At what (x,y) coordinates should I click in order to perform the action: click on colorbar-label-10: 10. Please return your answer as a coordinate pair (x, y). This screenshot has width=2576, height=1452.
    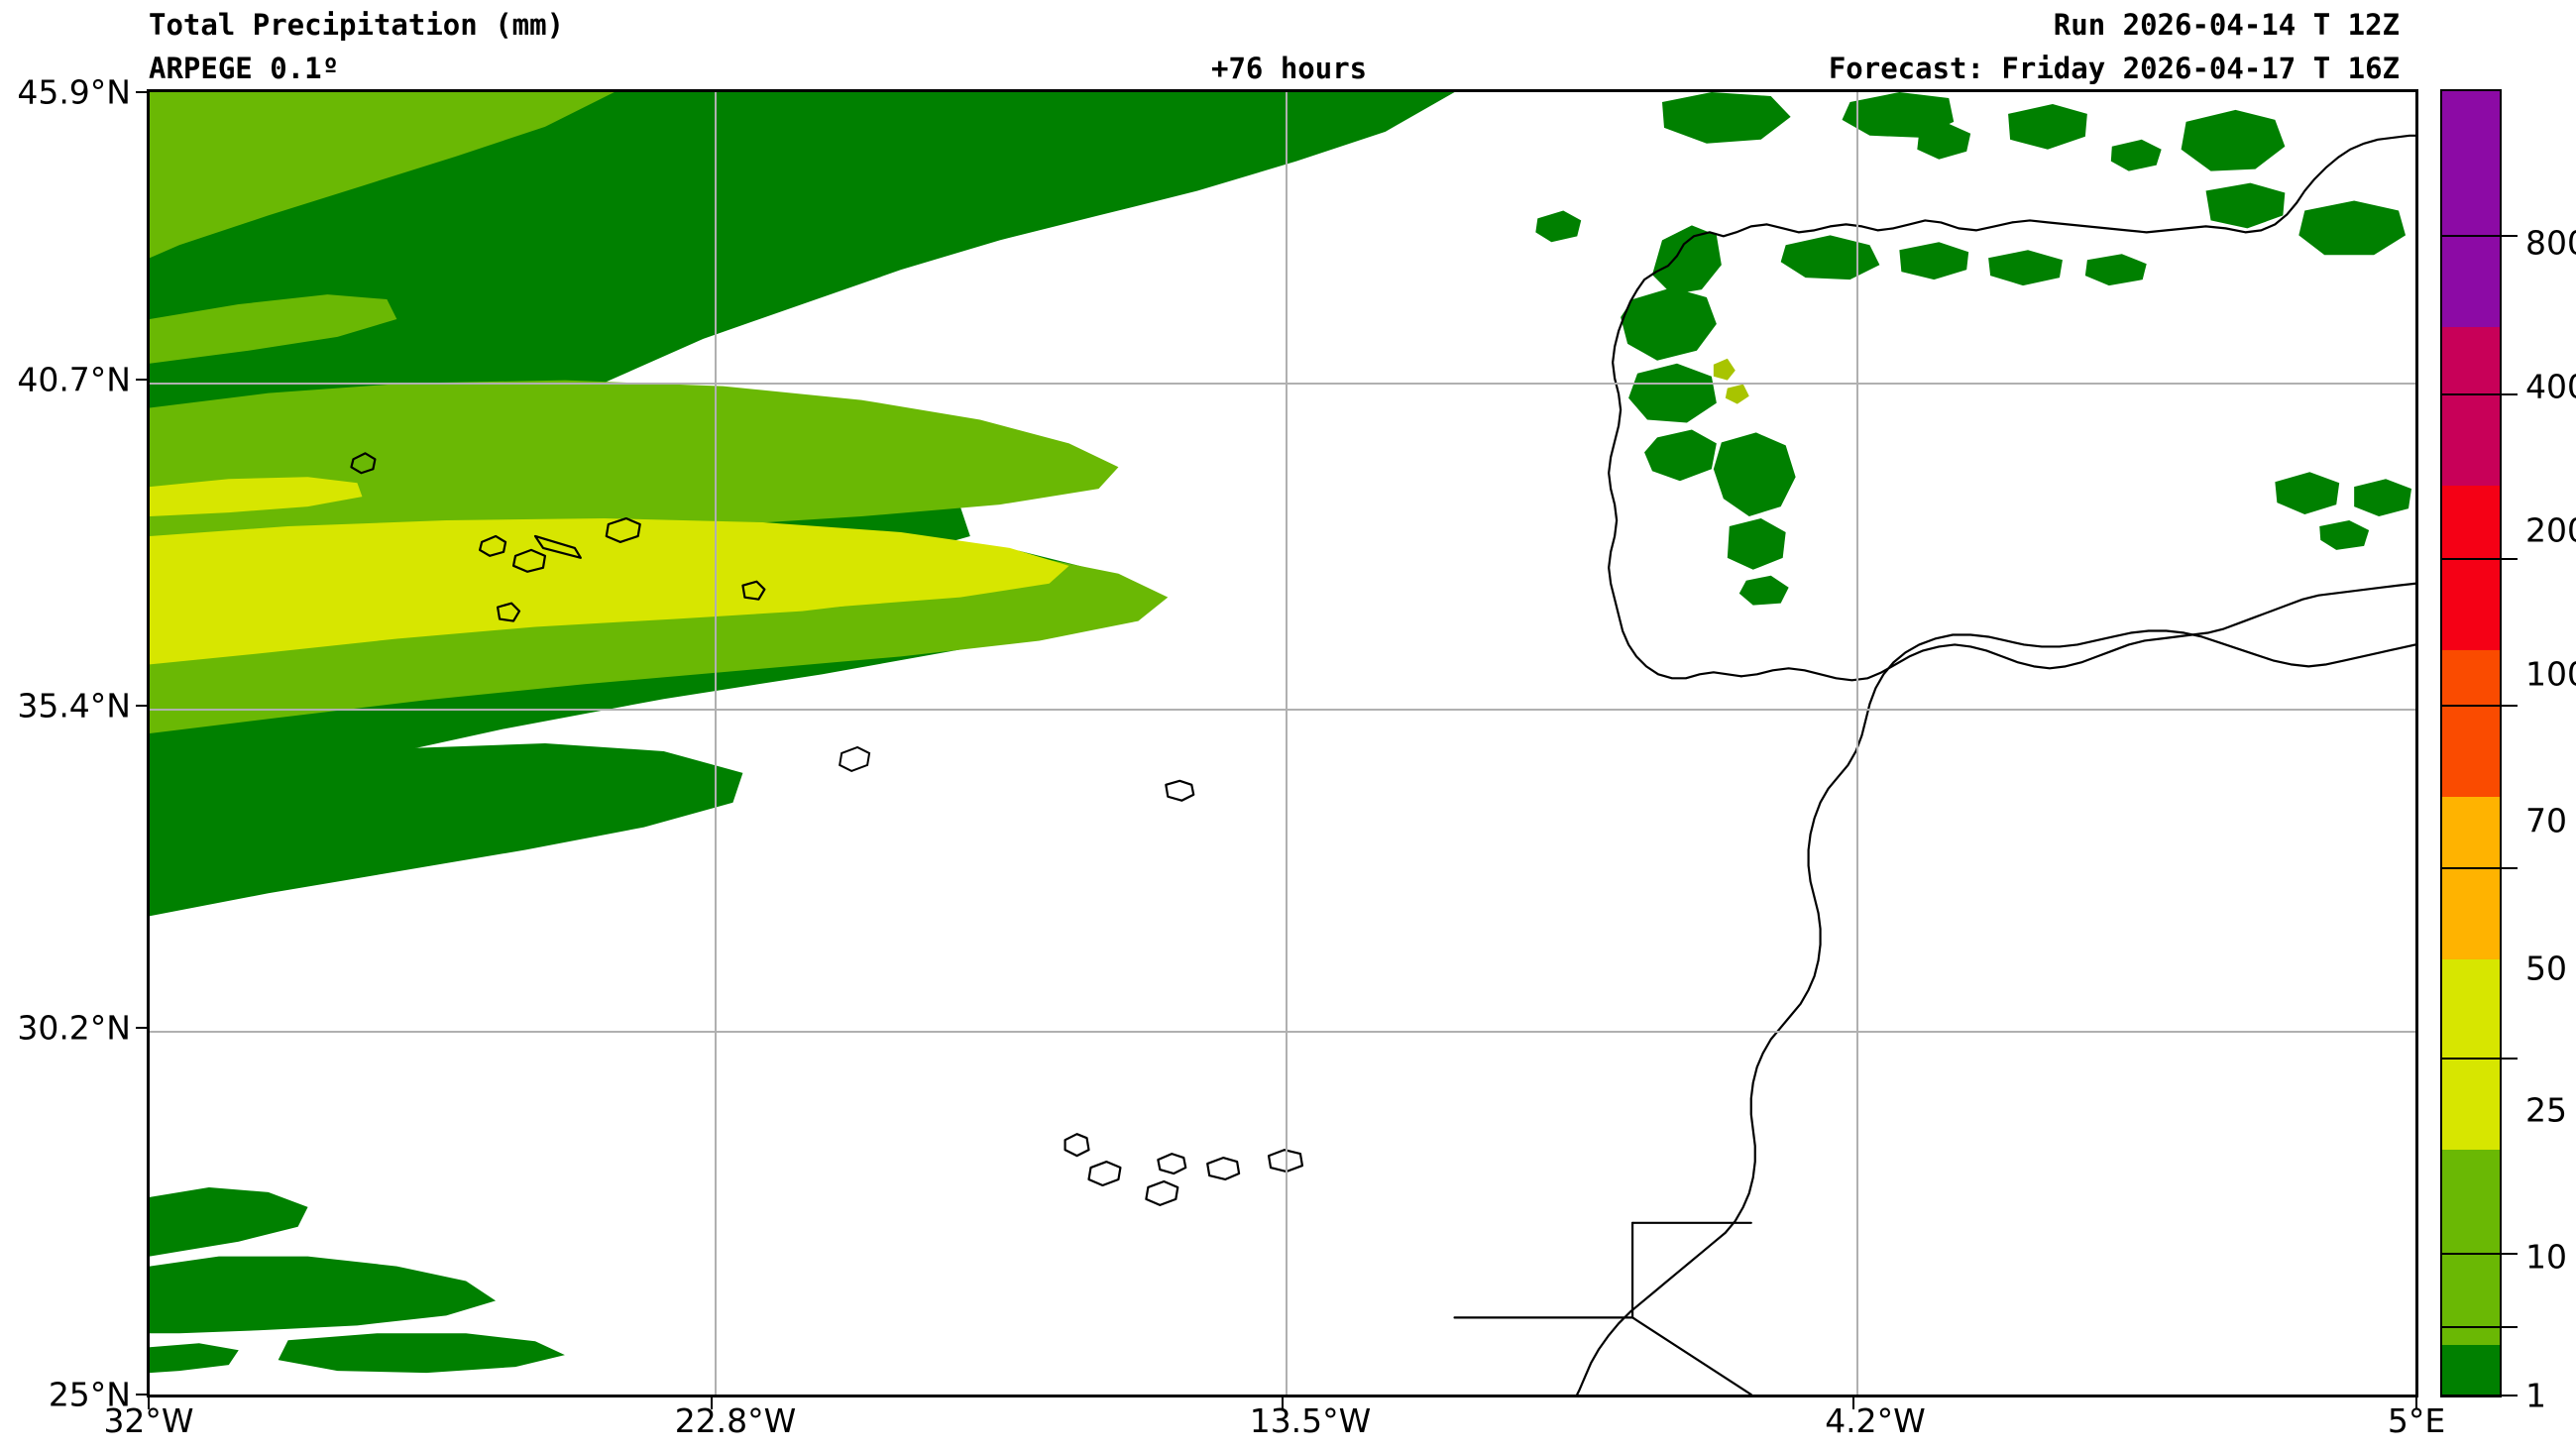
    Looking at the image, I should click on (2546, 1257).